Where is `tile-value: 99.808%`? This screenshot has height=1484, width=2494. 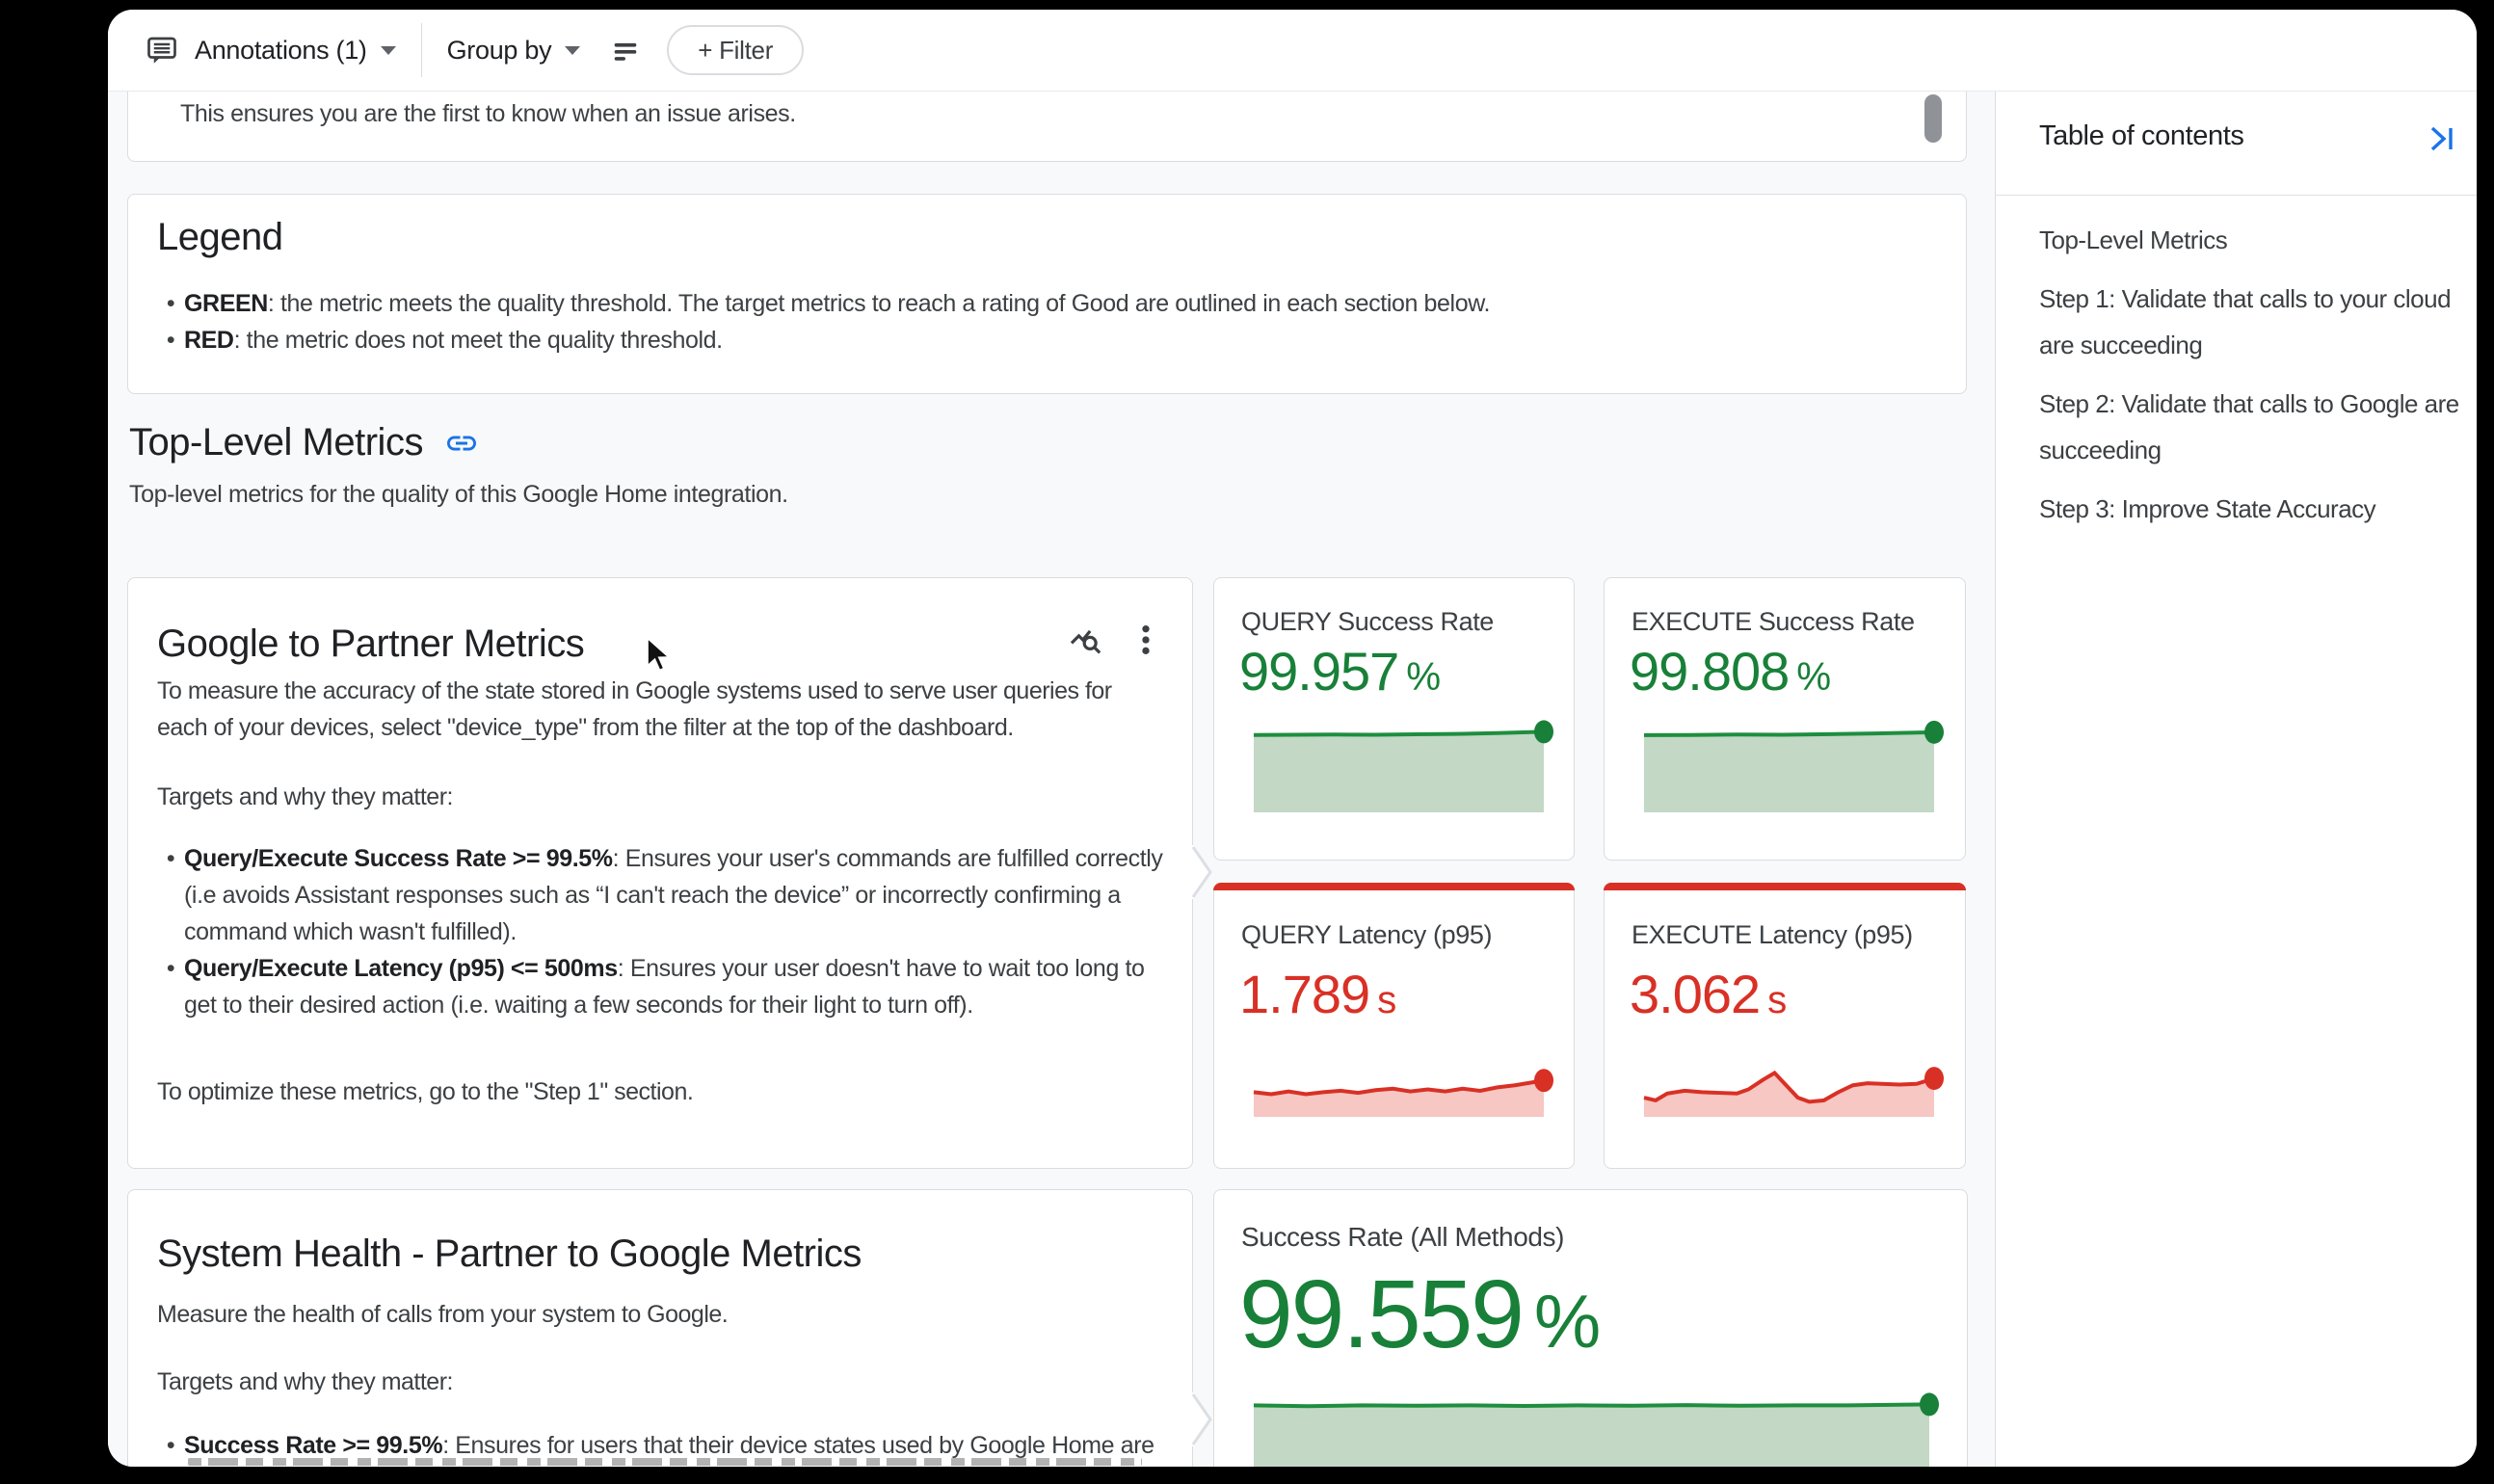
tile-value: 99.808% is located at coordinates (1730, 671).